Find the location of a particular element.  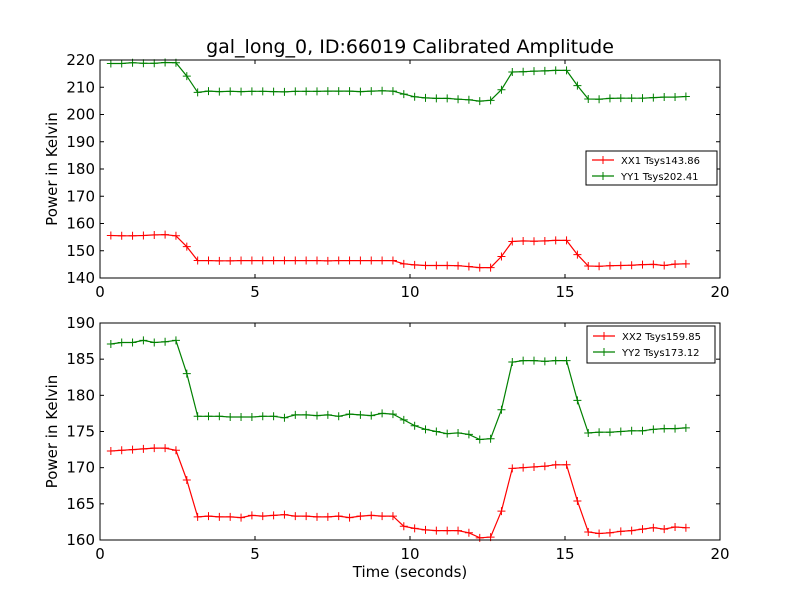

legend-label: YY2 Tsys173.12 is located at coordinates (660, 353).